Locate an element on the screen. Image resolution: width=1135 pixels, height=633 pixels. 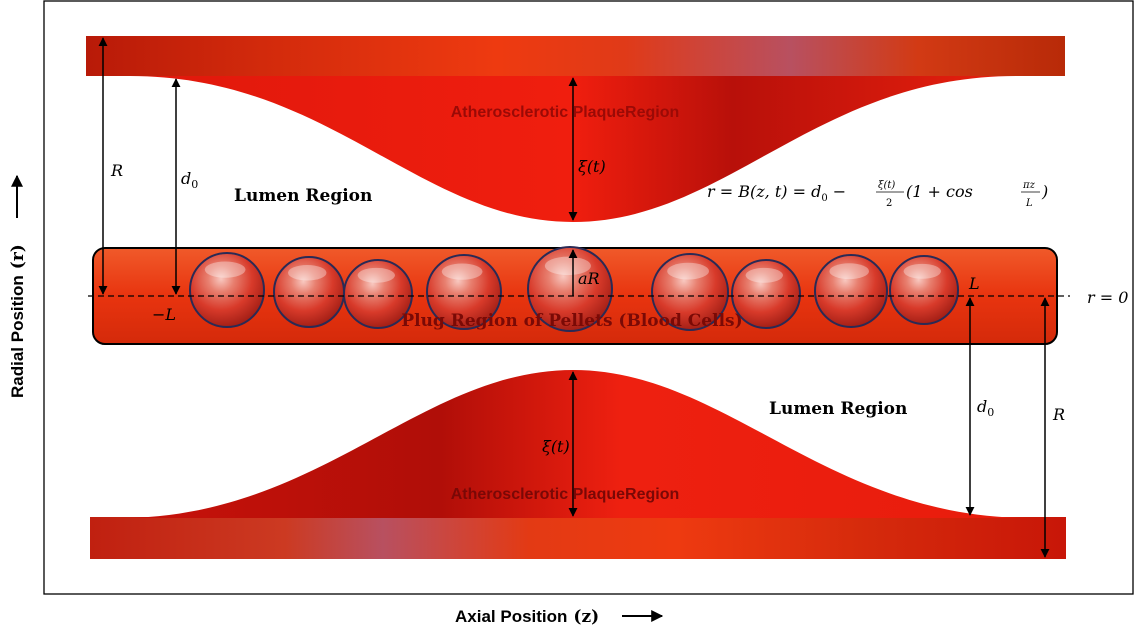
d0-right-symbol: d0 is located at coordinates (985, 408).